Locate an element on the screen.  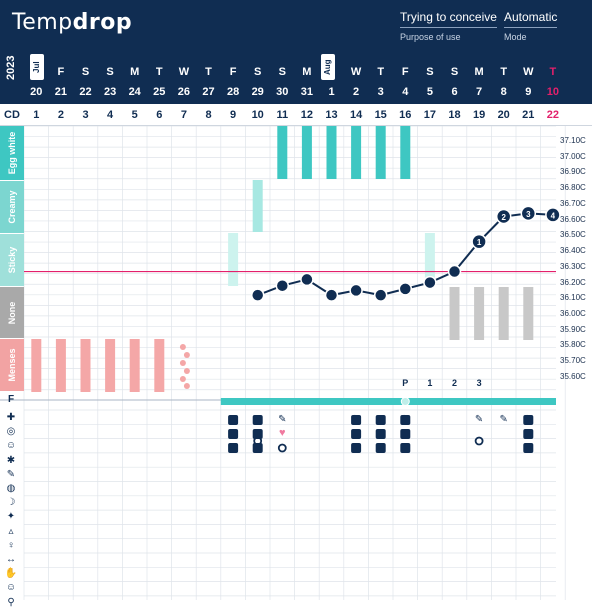
mode-selector: Automatic Mode is located at coordinates (531, 26).